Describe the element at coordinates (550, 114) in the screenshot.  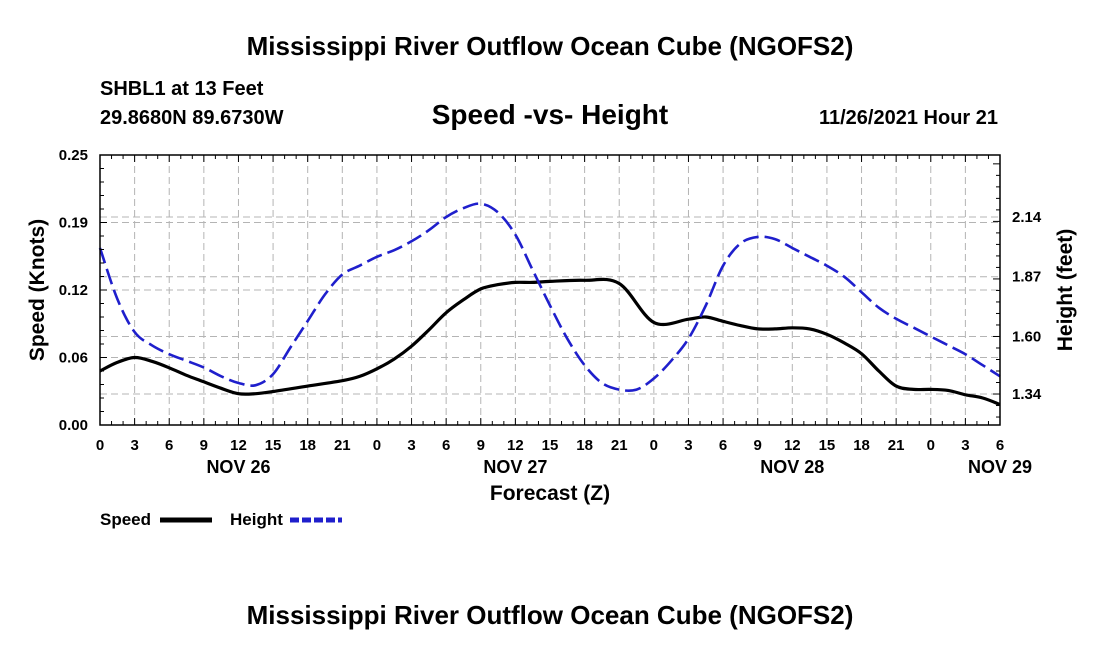
I see `chart-title: Speed -vs- Height` at that location.